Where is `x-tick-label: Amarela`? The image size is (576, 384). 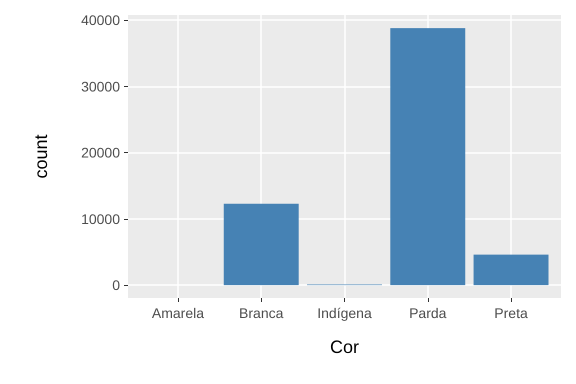
x-tick-label: Amarela is located at coordinates (178, 313).